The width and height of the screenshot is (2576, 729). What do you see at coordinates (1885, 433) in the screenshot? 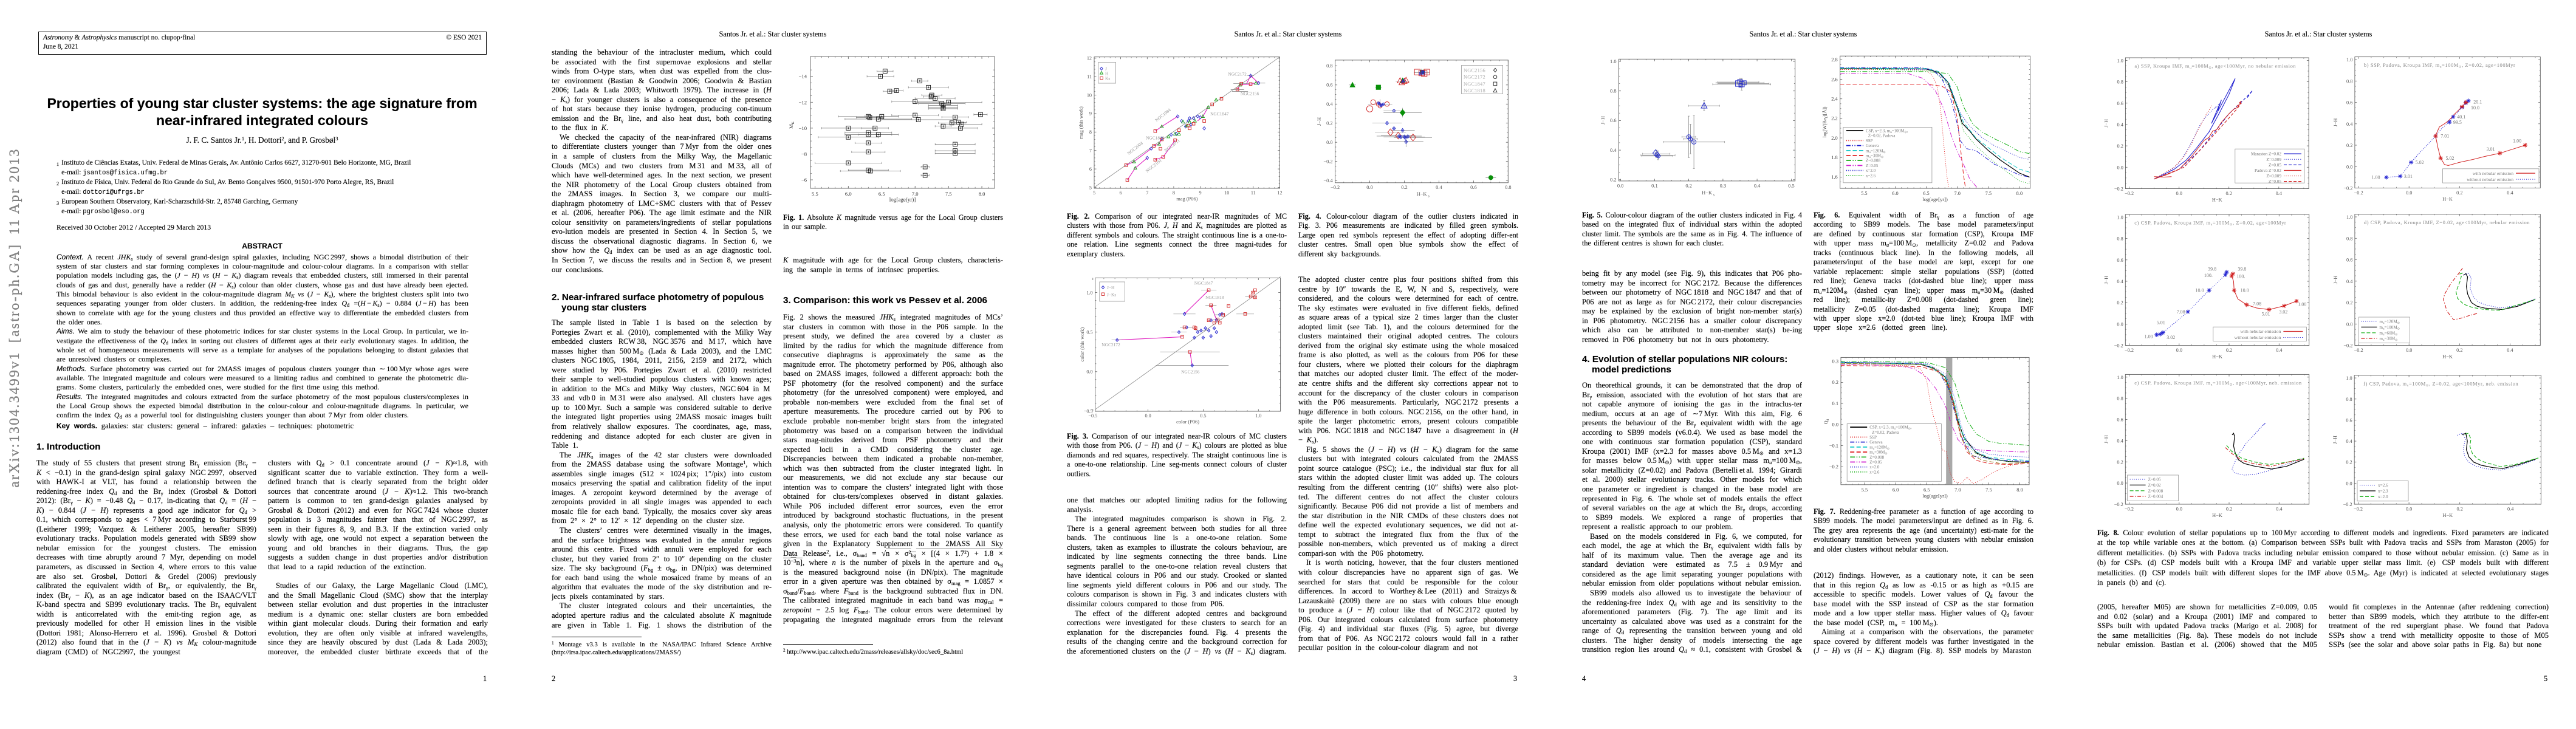
I see `svg-text: Z=0.02, Padova` at bounding box center [1885, 433].